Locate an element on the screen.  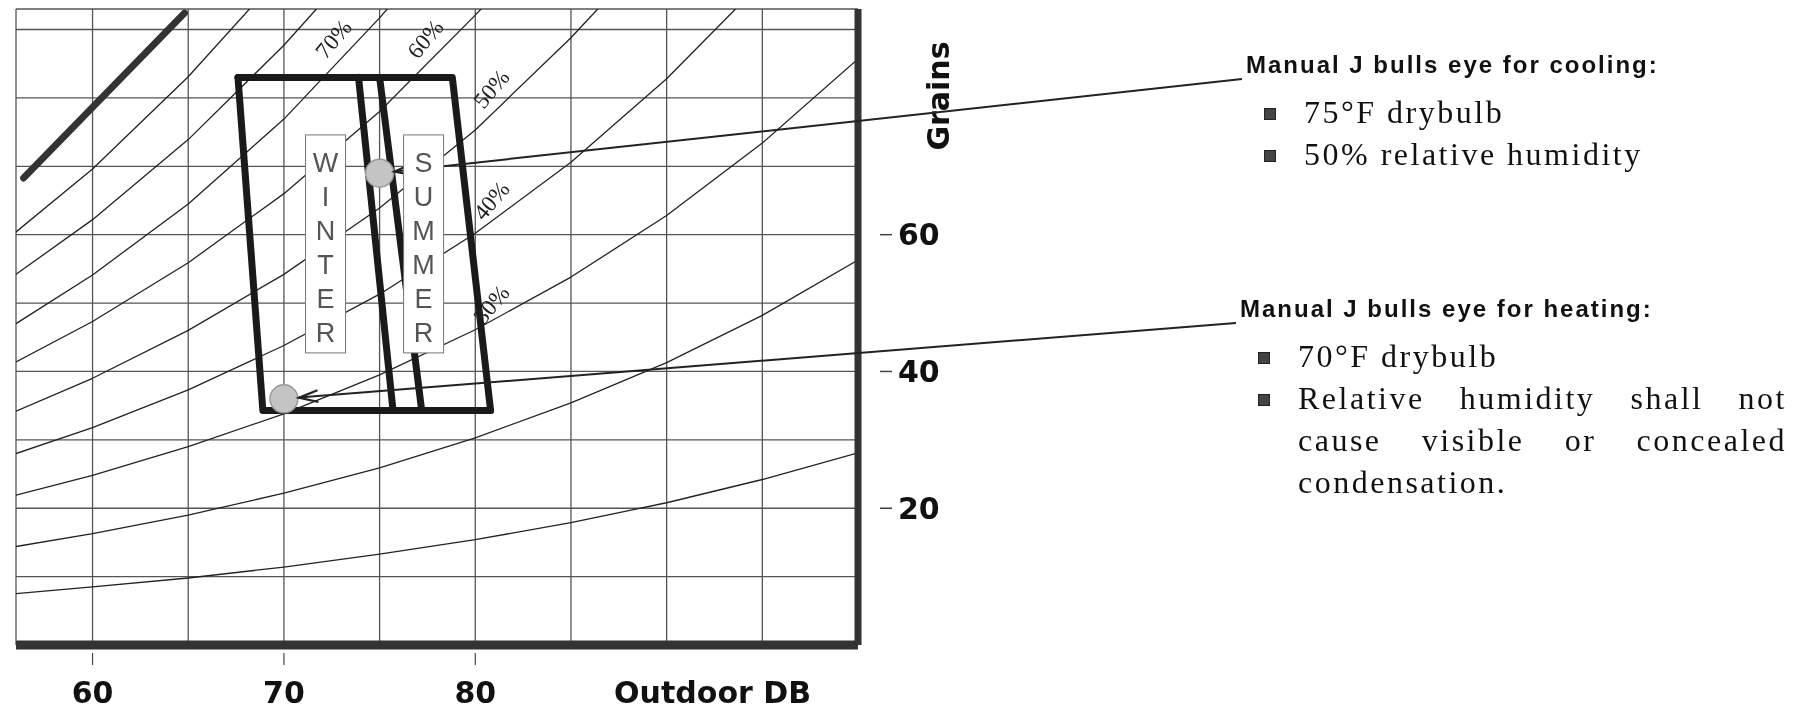
text: Manual J bulls eye for heating: is located at coordinates (1447, 309).